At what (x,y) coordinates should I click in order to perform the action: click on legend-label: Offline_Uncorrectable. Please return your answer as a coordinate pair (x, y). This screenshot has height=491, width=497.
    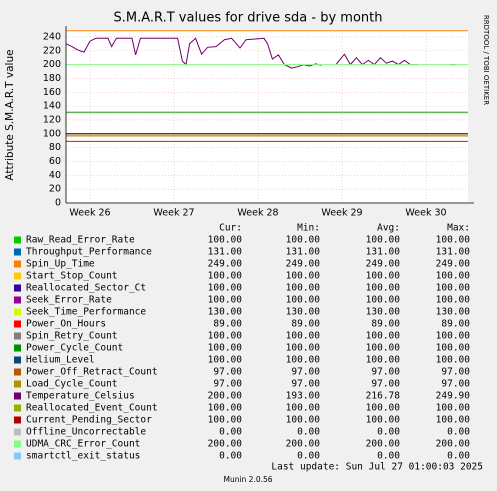
    Looking at the image, I should click on (86, 432).